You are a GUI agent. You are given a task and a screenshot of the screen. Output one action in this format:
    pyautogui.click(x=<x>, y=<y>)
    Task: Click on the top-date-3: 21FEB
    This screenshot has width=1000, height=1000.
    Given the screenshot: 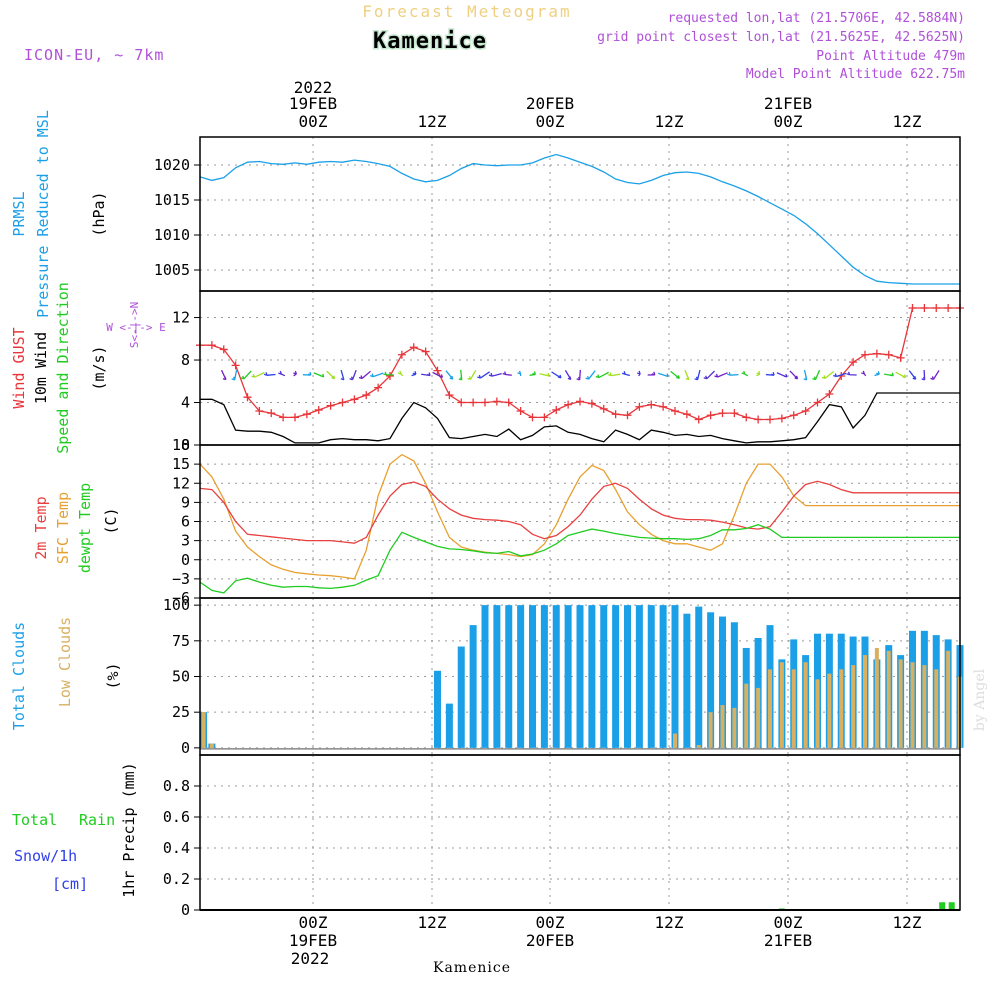 What is the action you would take?
    pyautogui.click(x=788, y=103)
    